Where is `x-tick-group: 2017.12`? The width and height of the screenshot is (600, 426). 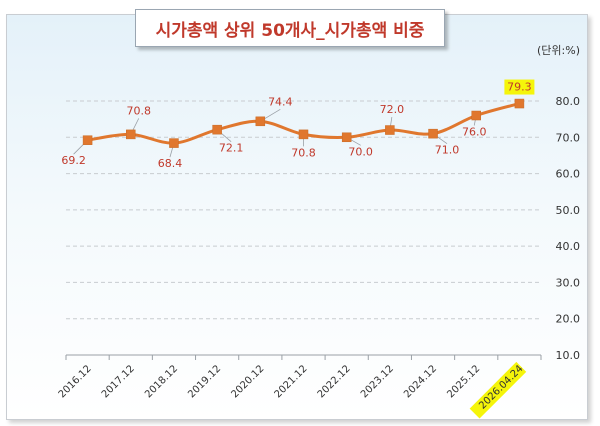
x-tick-group: 2017.12 is located at coordinates (118, 381).